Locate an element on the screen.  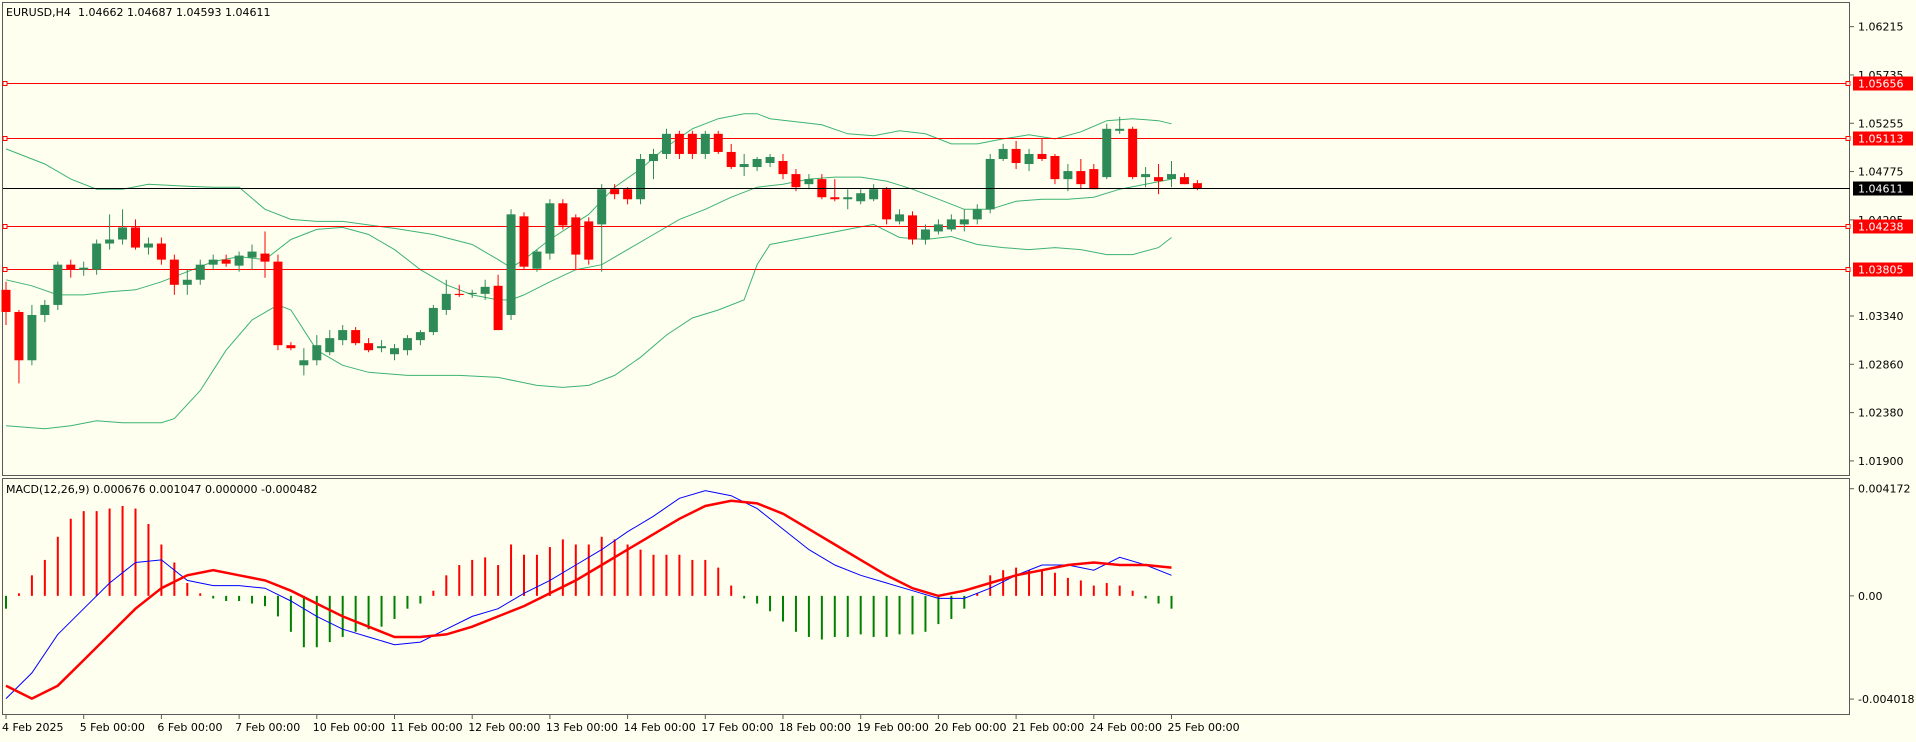
level-price-label: 1.05113 is located at coordinates (1881, 139).